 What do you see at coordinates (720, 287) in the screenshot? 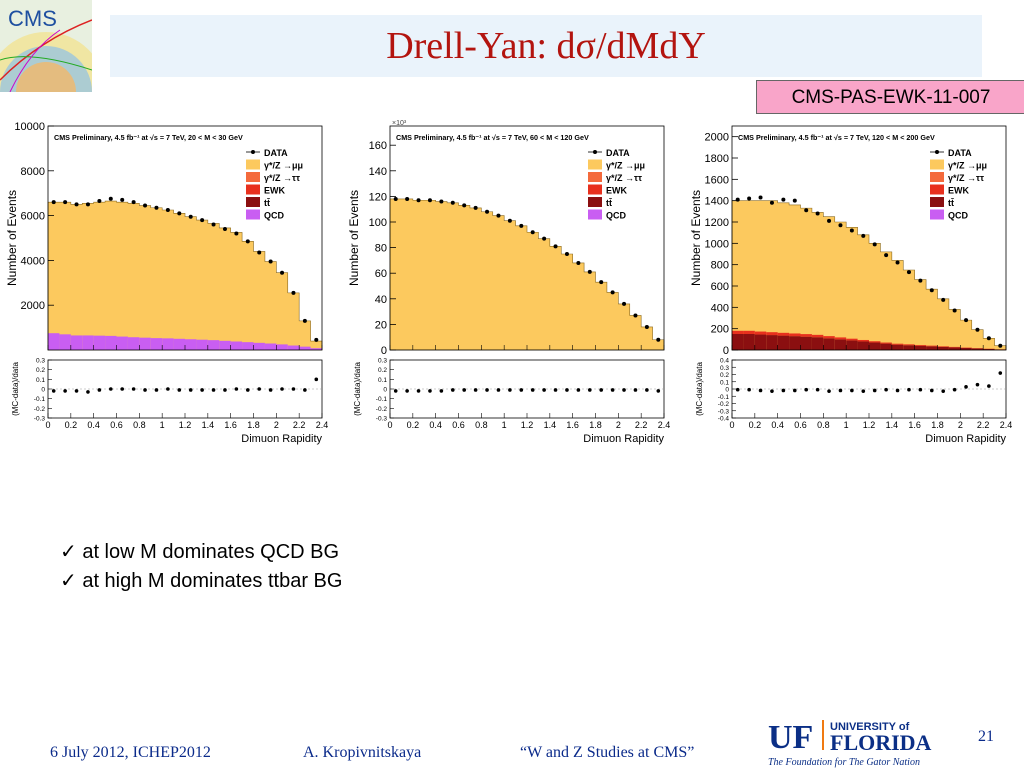
I see `y-tick-label: 600` at bounding box center [720, 287].